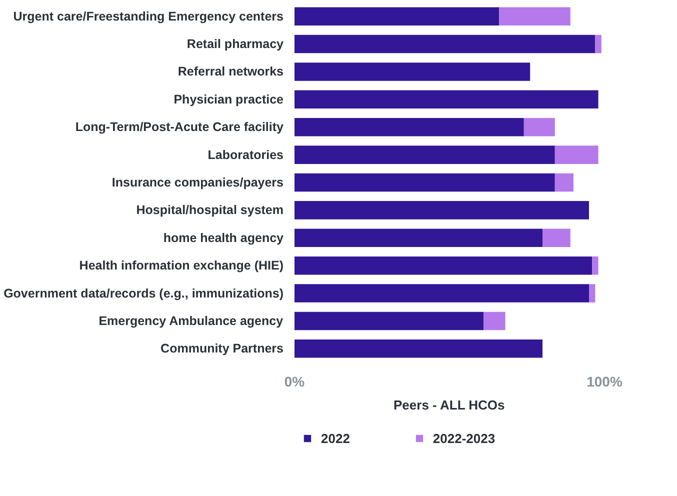  I want to click on x-axis-title: Peers - ALL HCOs, so click(449, 405).